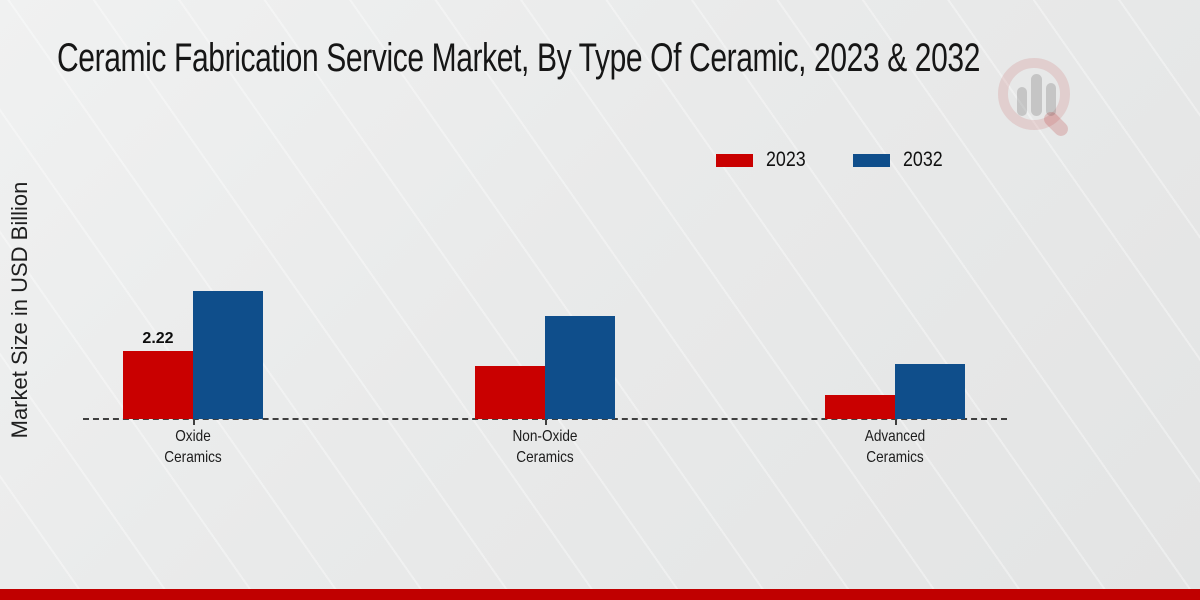 The width and height of the screenshot is (1200, 600). What do you see at coordinates (158, 385) in the screenshot?
I see `bar-2023-oxide-ceramics` at bounding box center [158, 385].